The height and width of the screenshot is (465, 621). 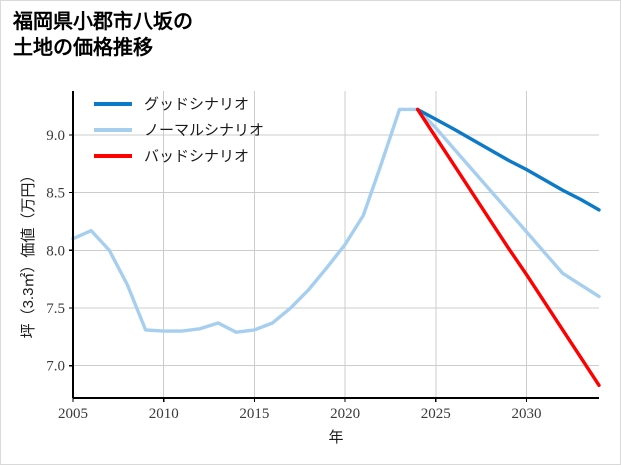 I want to click on y-tick-group: 7.0 7.5 8.0 8.5 9.0, so click(x=59, y=251).